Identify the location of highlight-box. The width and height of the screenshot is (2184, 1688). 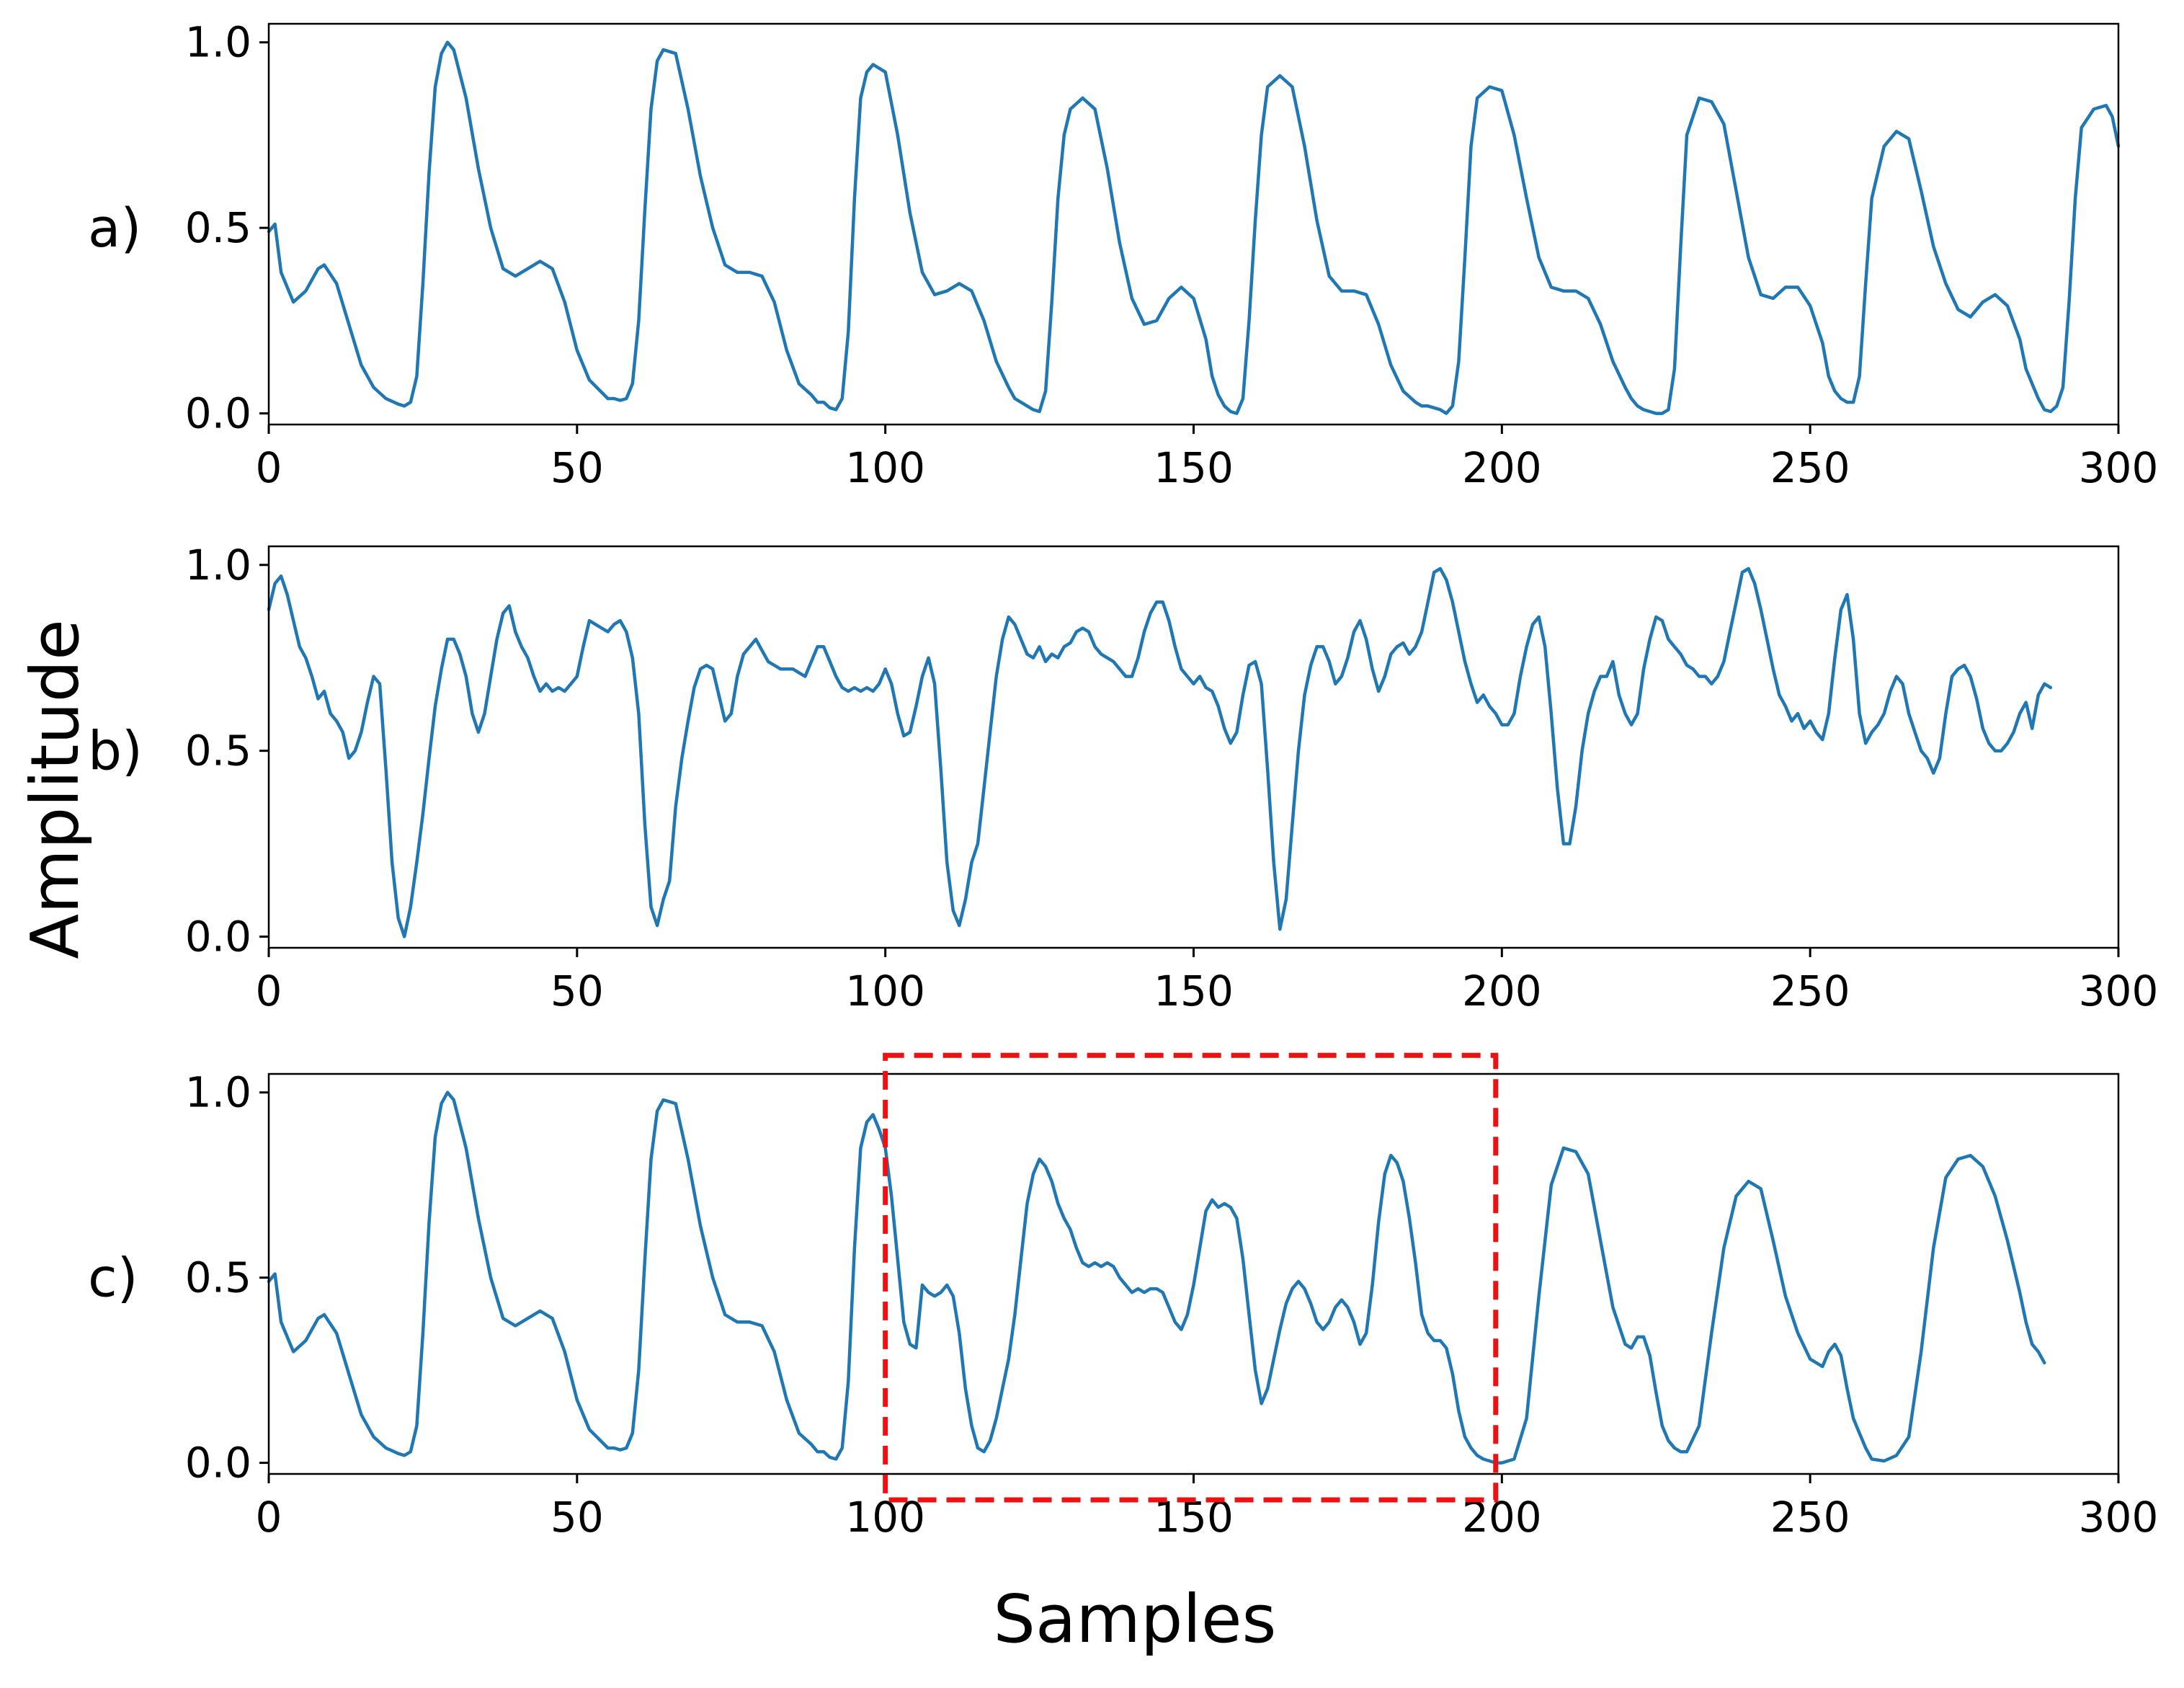
(1191, 1277).